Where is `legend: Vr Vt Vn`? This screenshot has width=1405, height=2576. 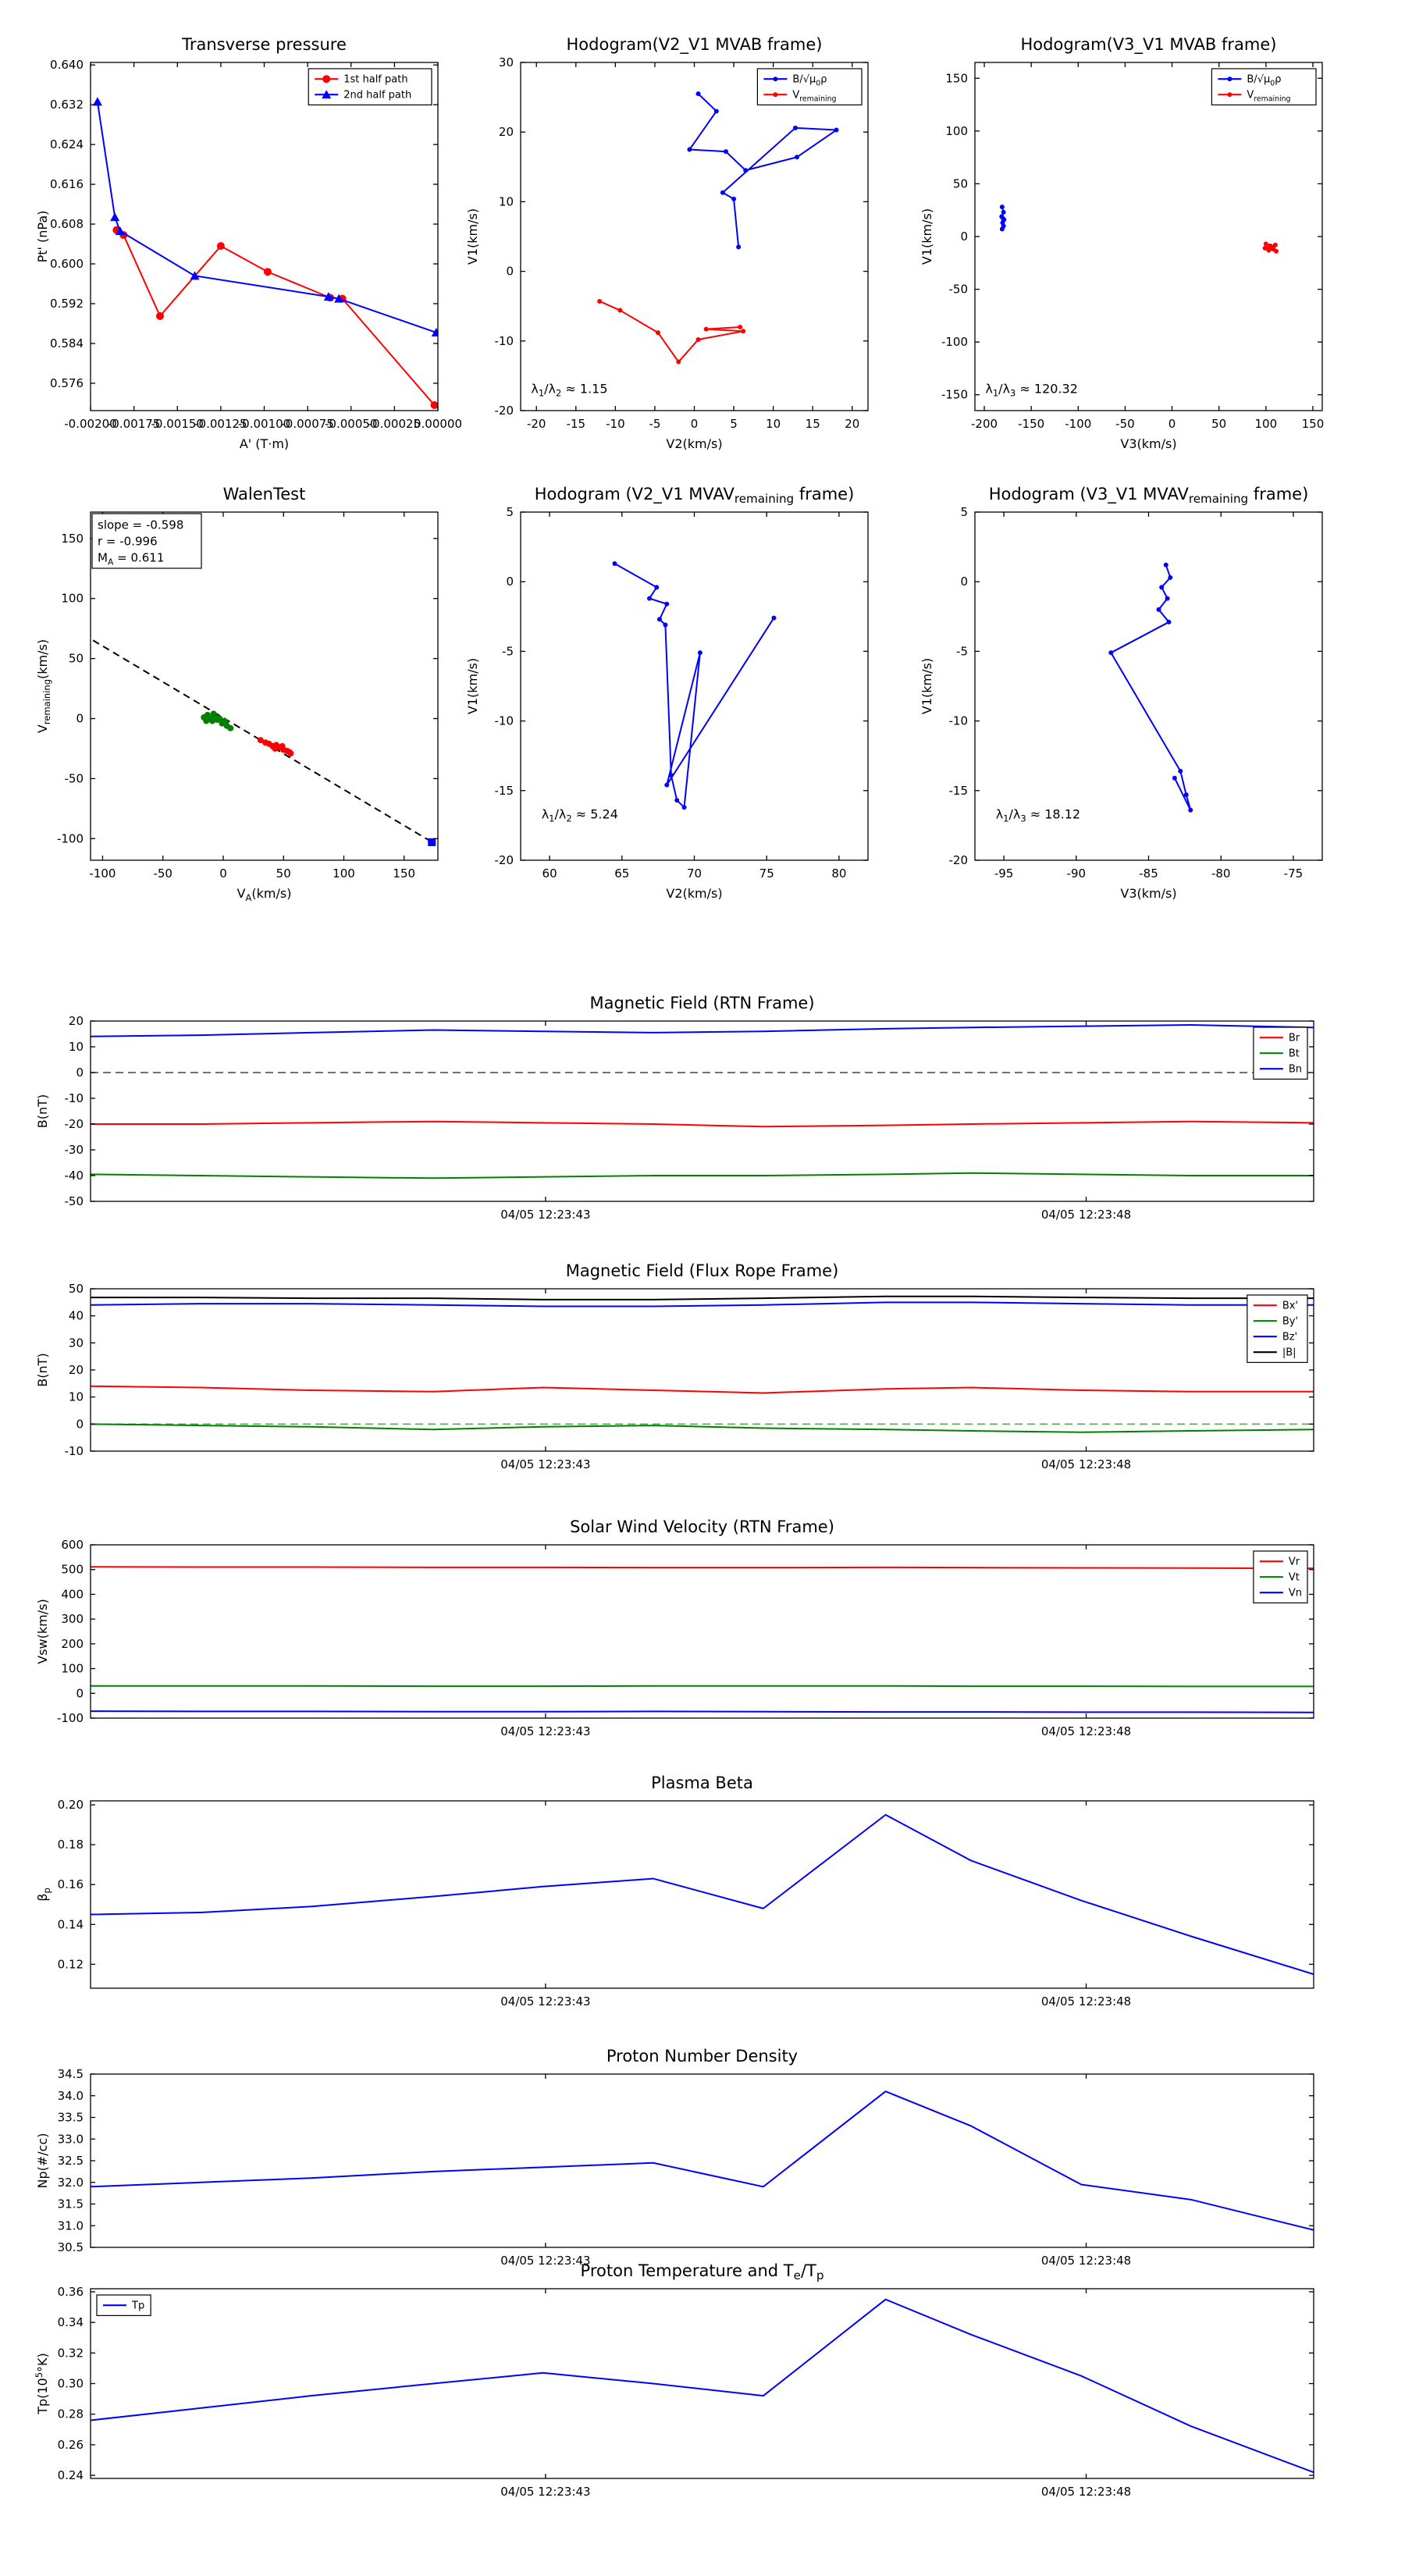
legend: Vr Vt Vn is located at coordinates (1281, 1577).